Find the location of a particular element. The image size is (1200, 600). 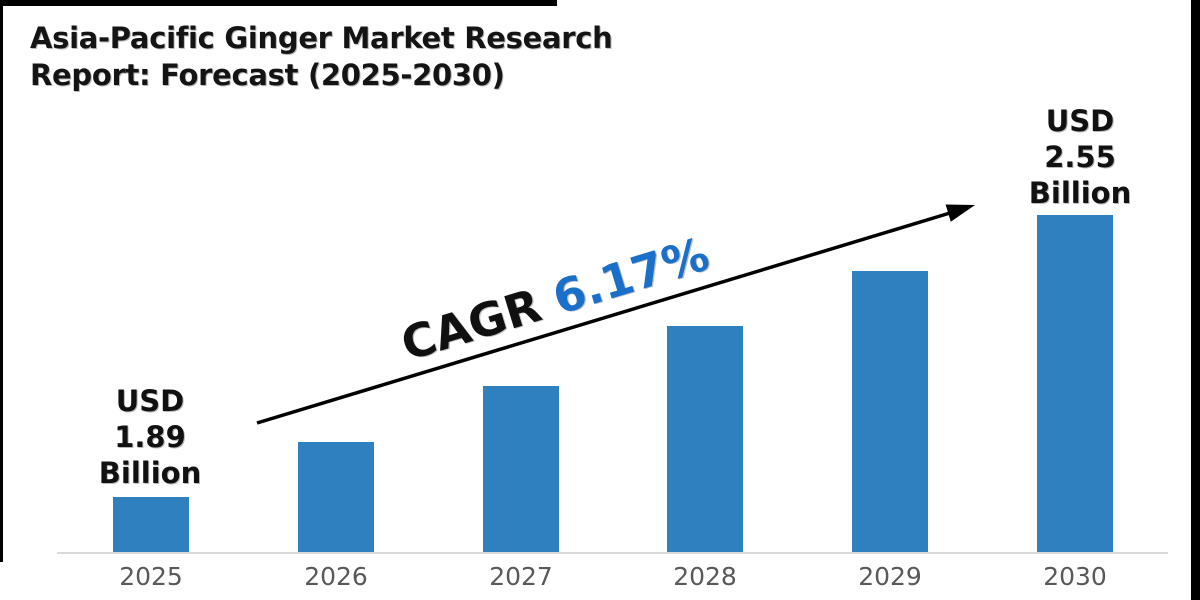

x-axis-label-2027: 2027 is located at coordinates (521, 576).